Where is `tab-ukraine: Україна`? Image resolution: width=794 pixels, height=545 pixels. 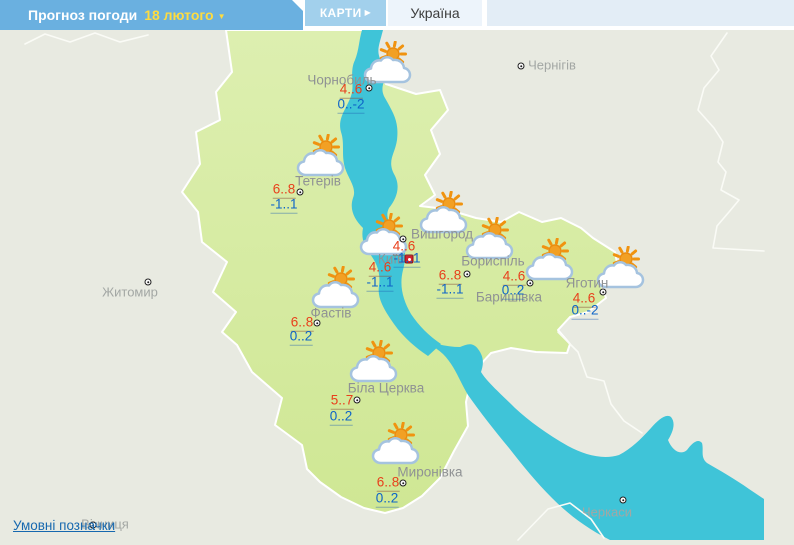 tab-ukraine: Україна is located at coordinates (435, 13).